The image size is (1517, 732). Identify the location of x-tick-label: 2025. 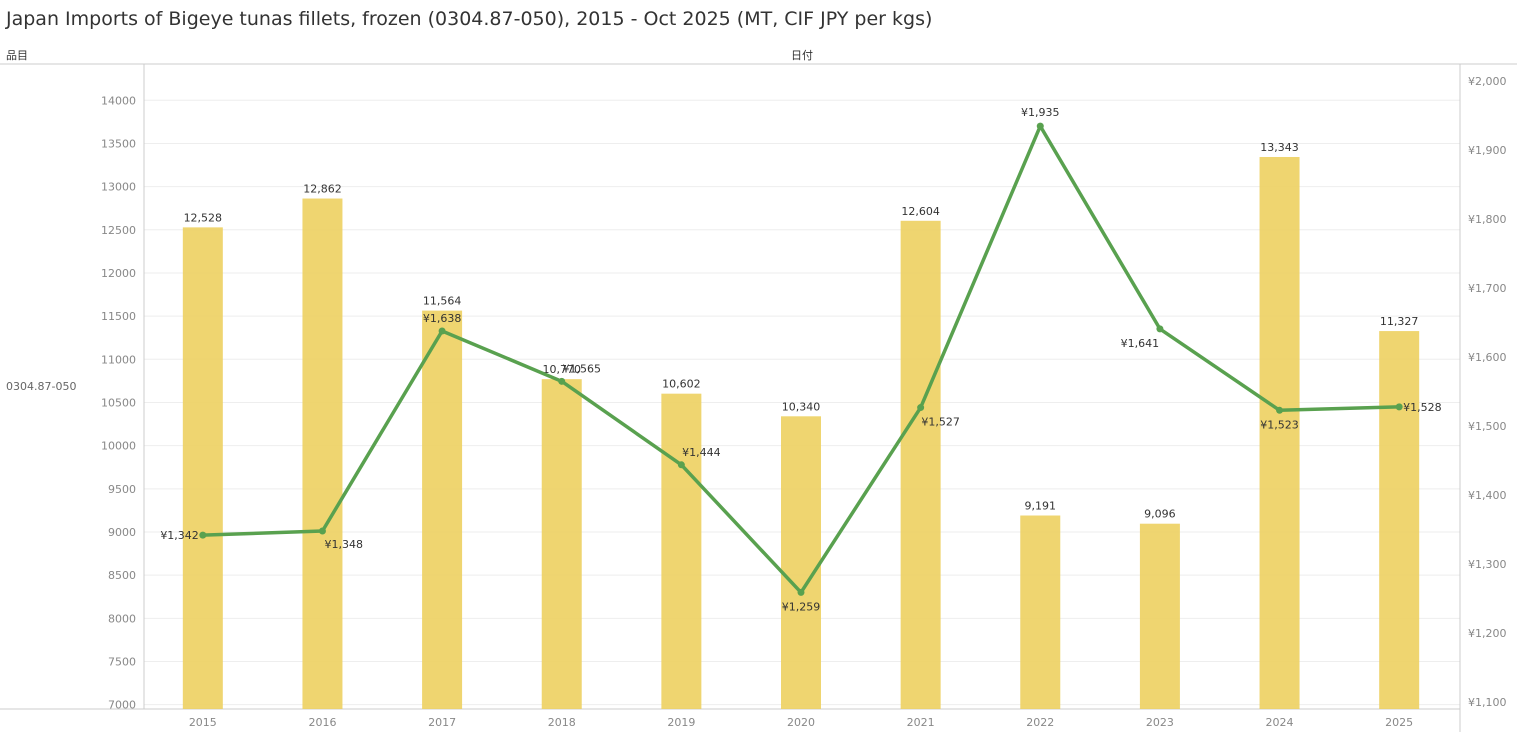
(1399, 722).